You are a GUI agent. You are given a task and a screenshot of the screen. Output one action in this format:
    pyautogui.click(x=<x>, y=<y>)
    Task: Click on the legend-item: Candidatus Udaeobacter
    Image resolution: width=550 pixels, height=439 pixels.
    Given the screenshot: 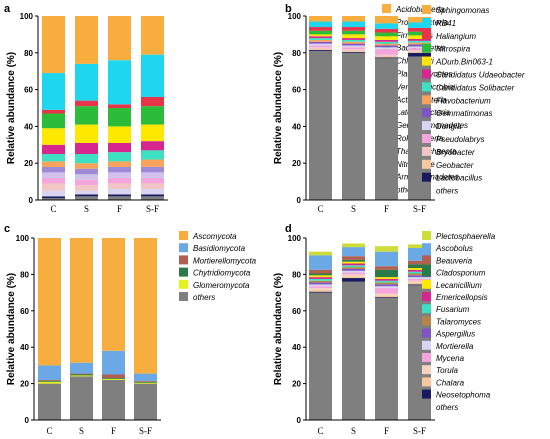 What is the action you would take?
    pyautogui.click(x=473, y=74)
    